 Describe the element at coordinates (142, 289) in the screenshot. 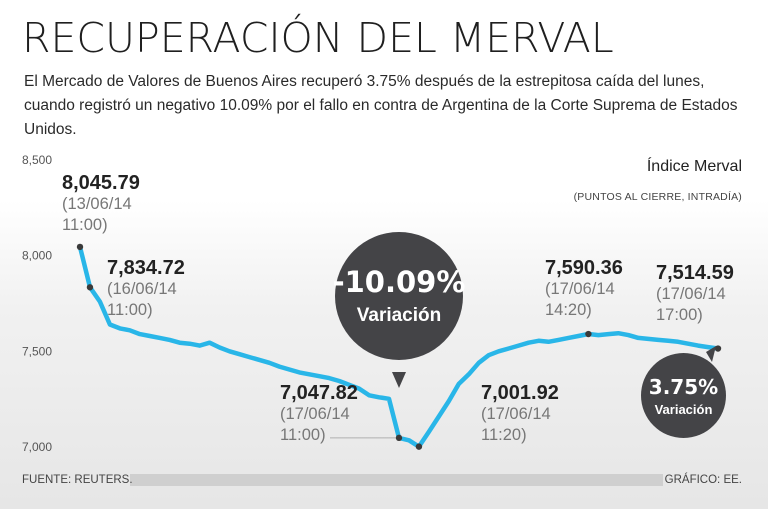

I see `annotation-date: (16/06/14` at that location.